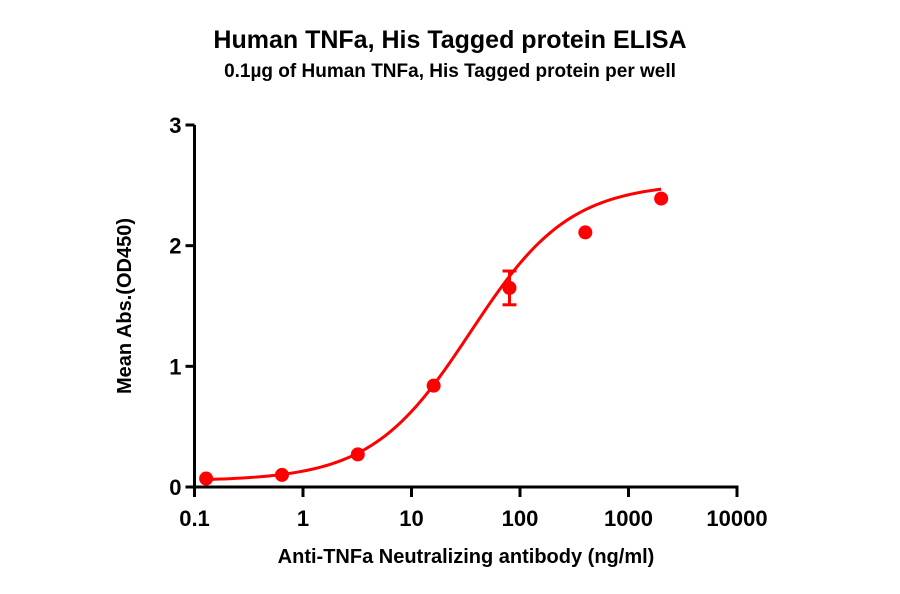 The width and height of the screenshot is (900, 594). What do you see at coordinates (125, 306) in the screenshot?
I see `y-axis-label: Mean Abs.(OD450)` at bounding box center [125, 306].